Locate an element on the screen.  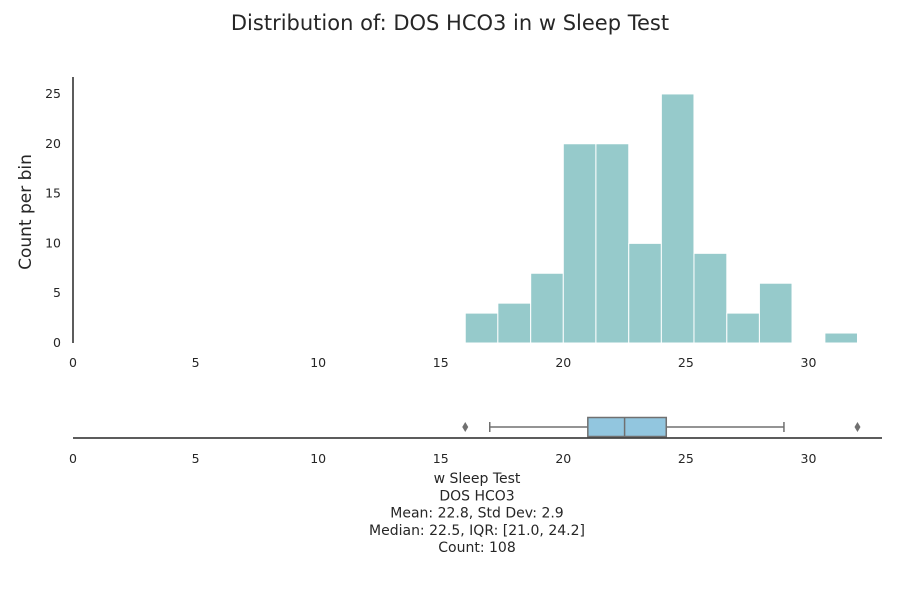
y-tick-label: 10 is located at coordinates (53, 242).